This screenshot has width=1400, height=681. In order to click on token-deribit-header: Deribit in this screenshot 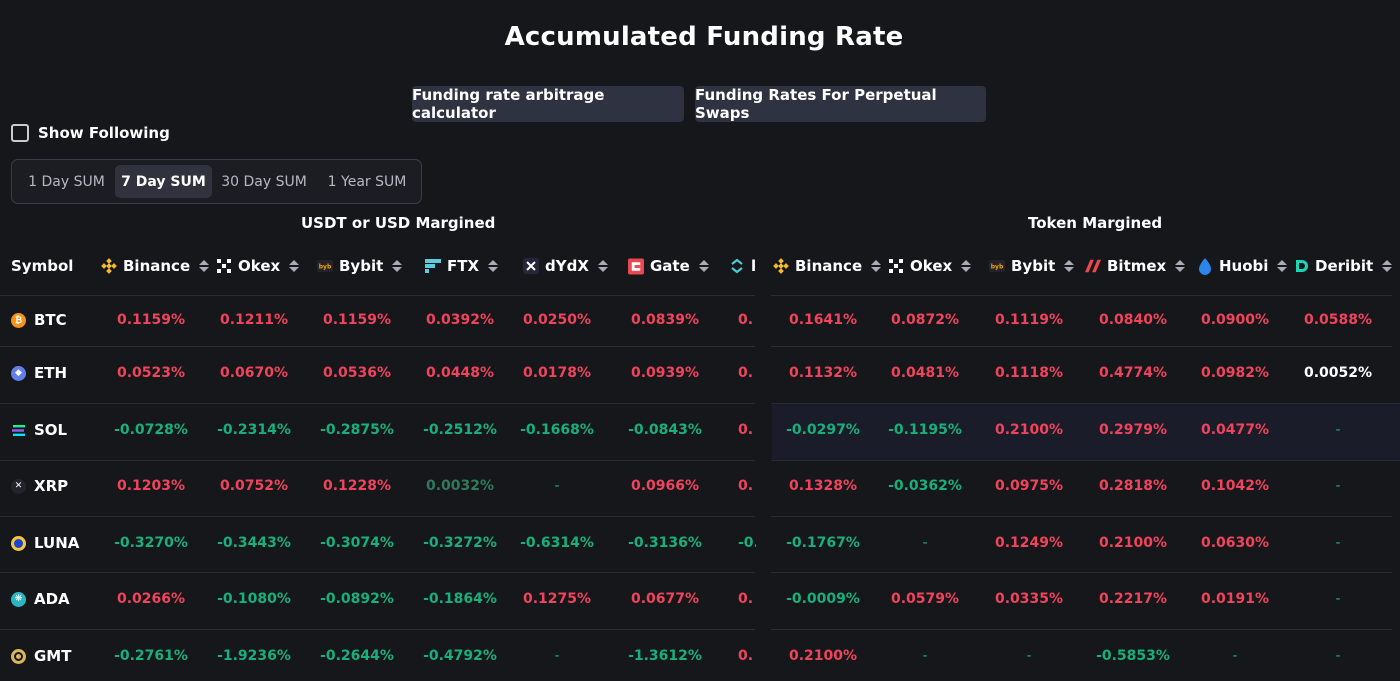, I will do `click(1343, 266)`.